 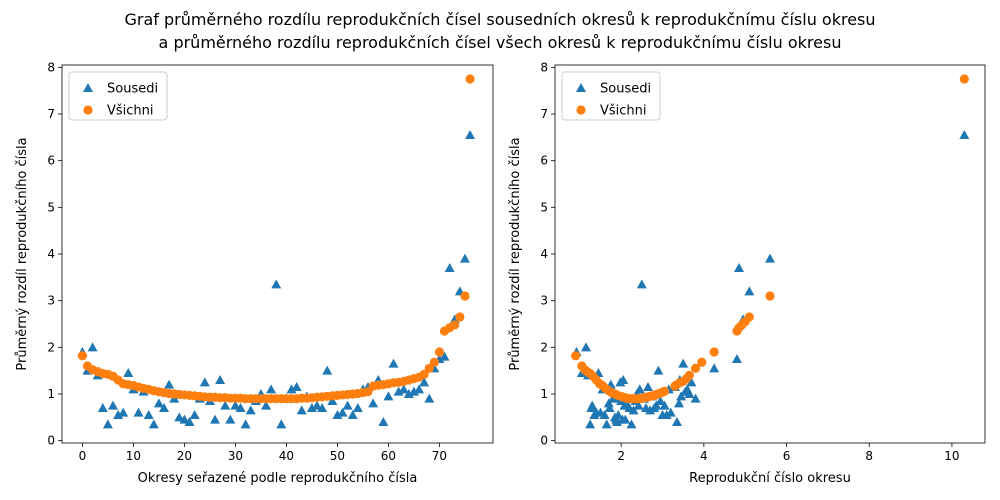 I want to click on left-y-tick-label: 1, so click(x=51, y=394).